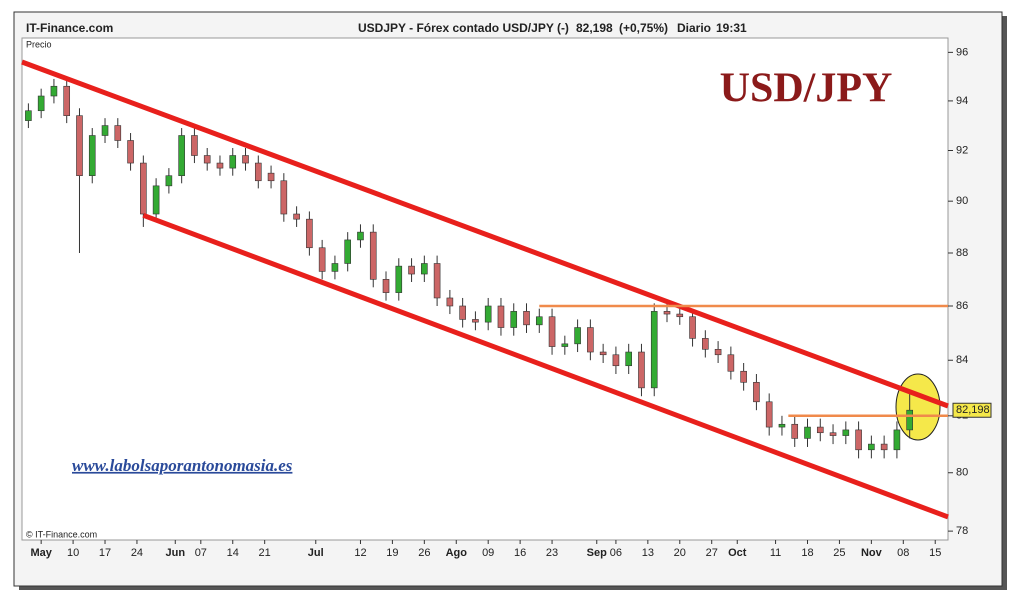 This screenshot has width=1020, height=605. I want to click on y-axis-label: Precio, so click(39, 44).